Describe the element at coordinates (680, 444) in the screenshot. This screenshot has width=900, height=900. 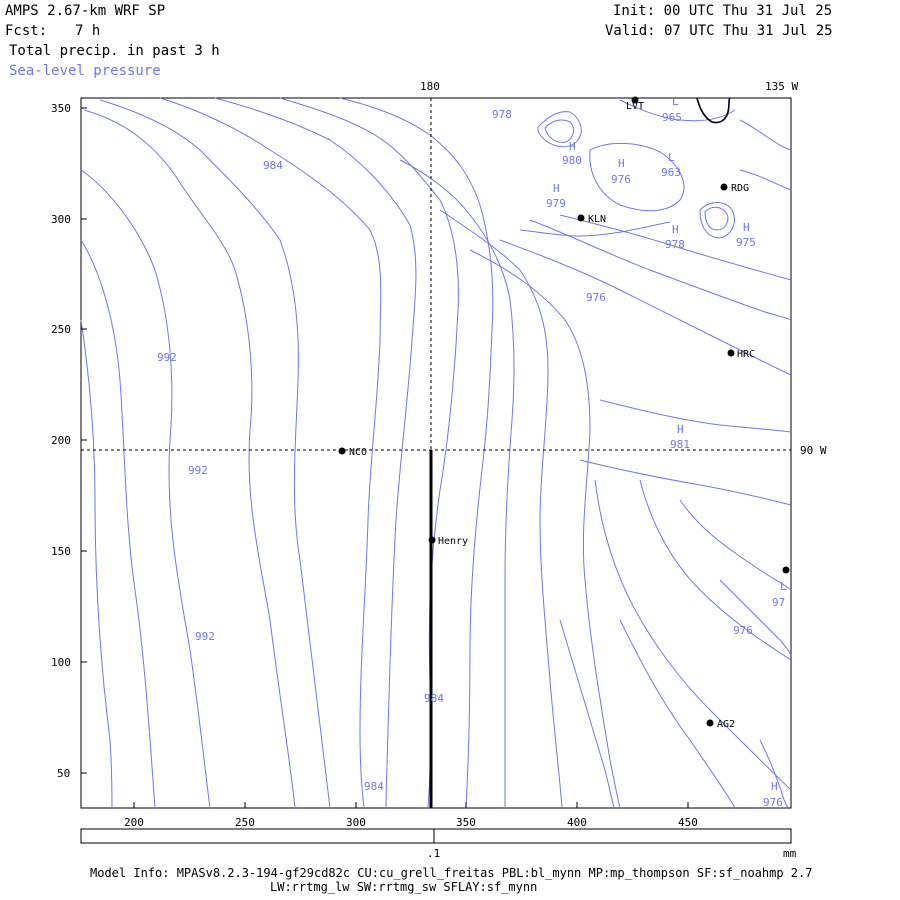
I see `contour-label: 981` at that location.